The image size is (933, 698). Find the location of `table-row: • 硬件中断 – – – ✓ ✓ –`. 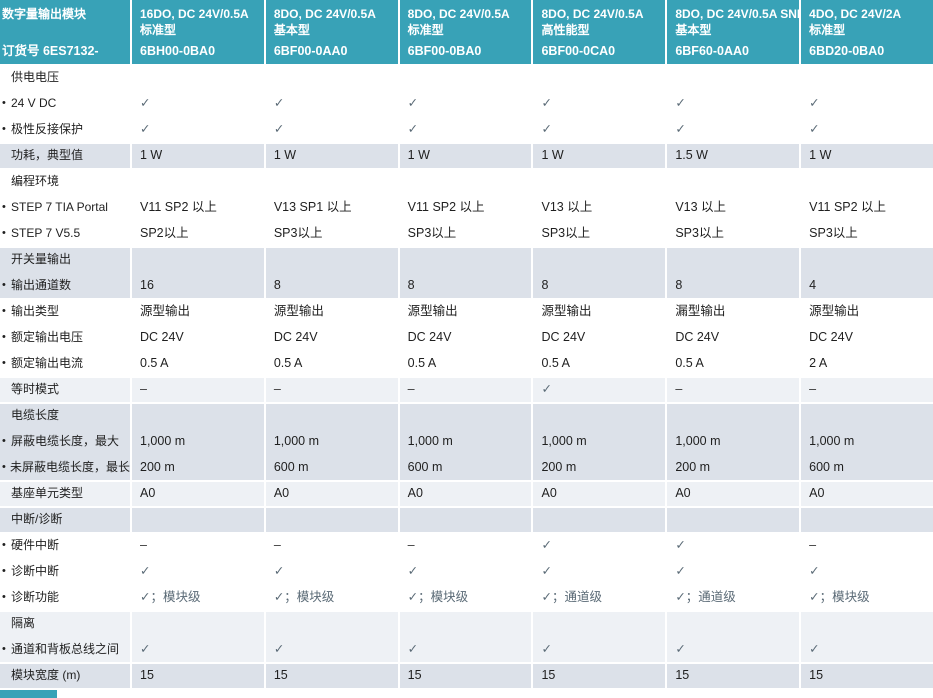

table-row: • 硬件中断 – – – ✓ ✓ – is located at coordinates (466, 545).